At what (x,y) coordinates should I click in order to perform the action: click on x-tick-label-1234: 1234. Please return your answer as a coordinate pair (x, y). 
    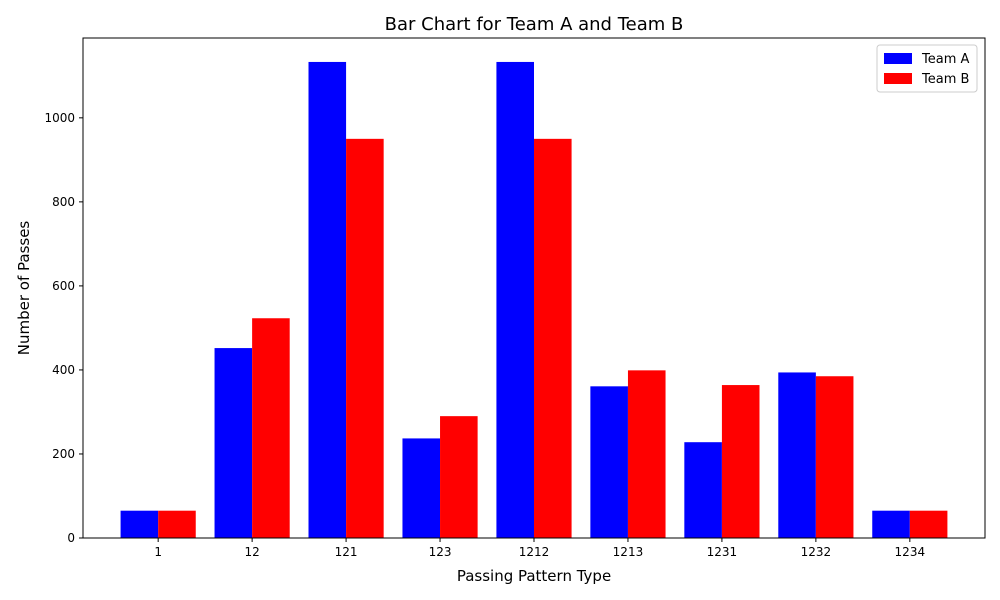
    Looking at the image, I should click on (910, 552).